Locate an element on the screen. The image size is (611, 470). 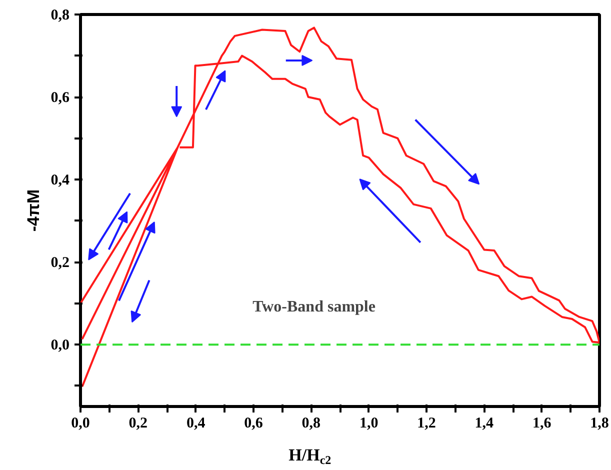
x-tick-label: 1,8 is located at coordinates (599, 424).